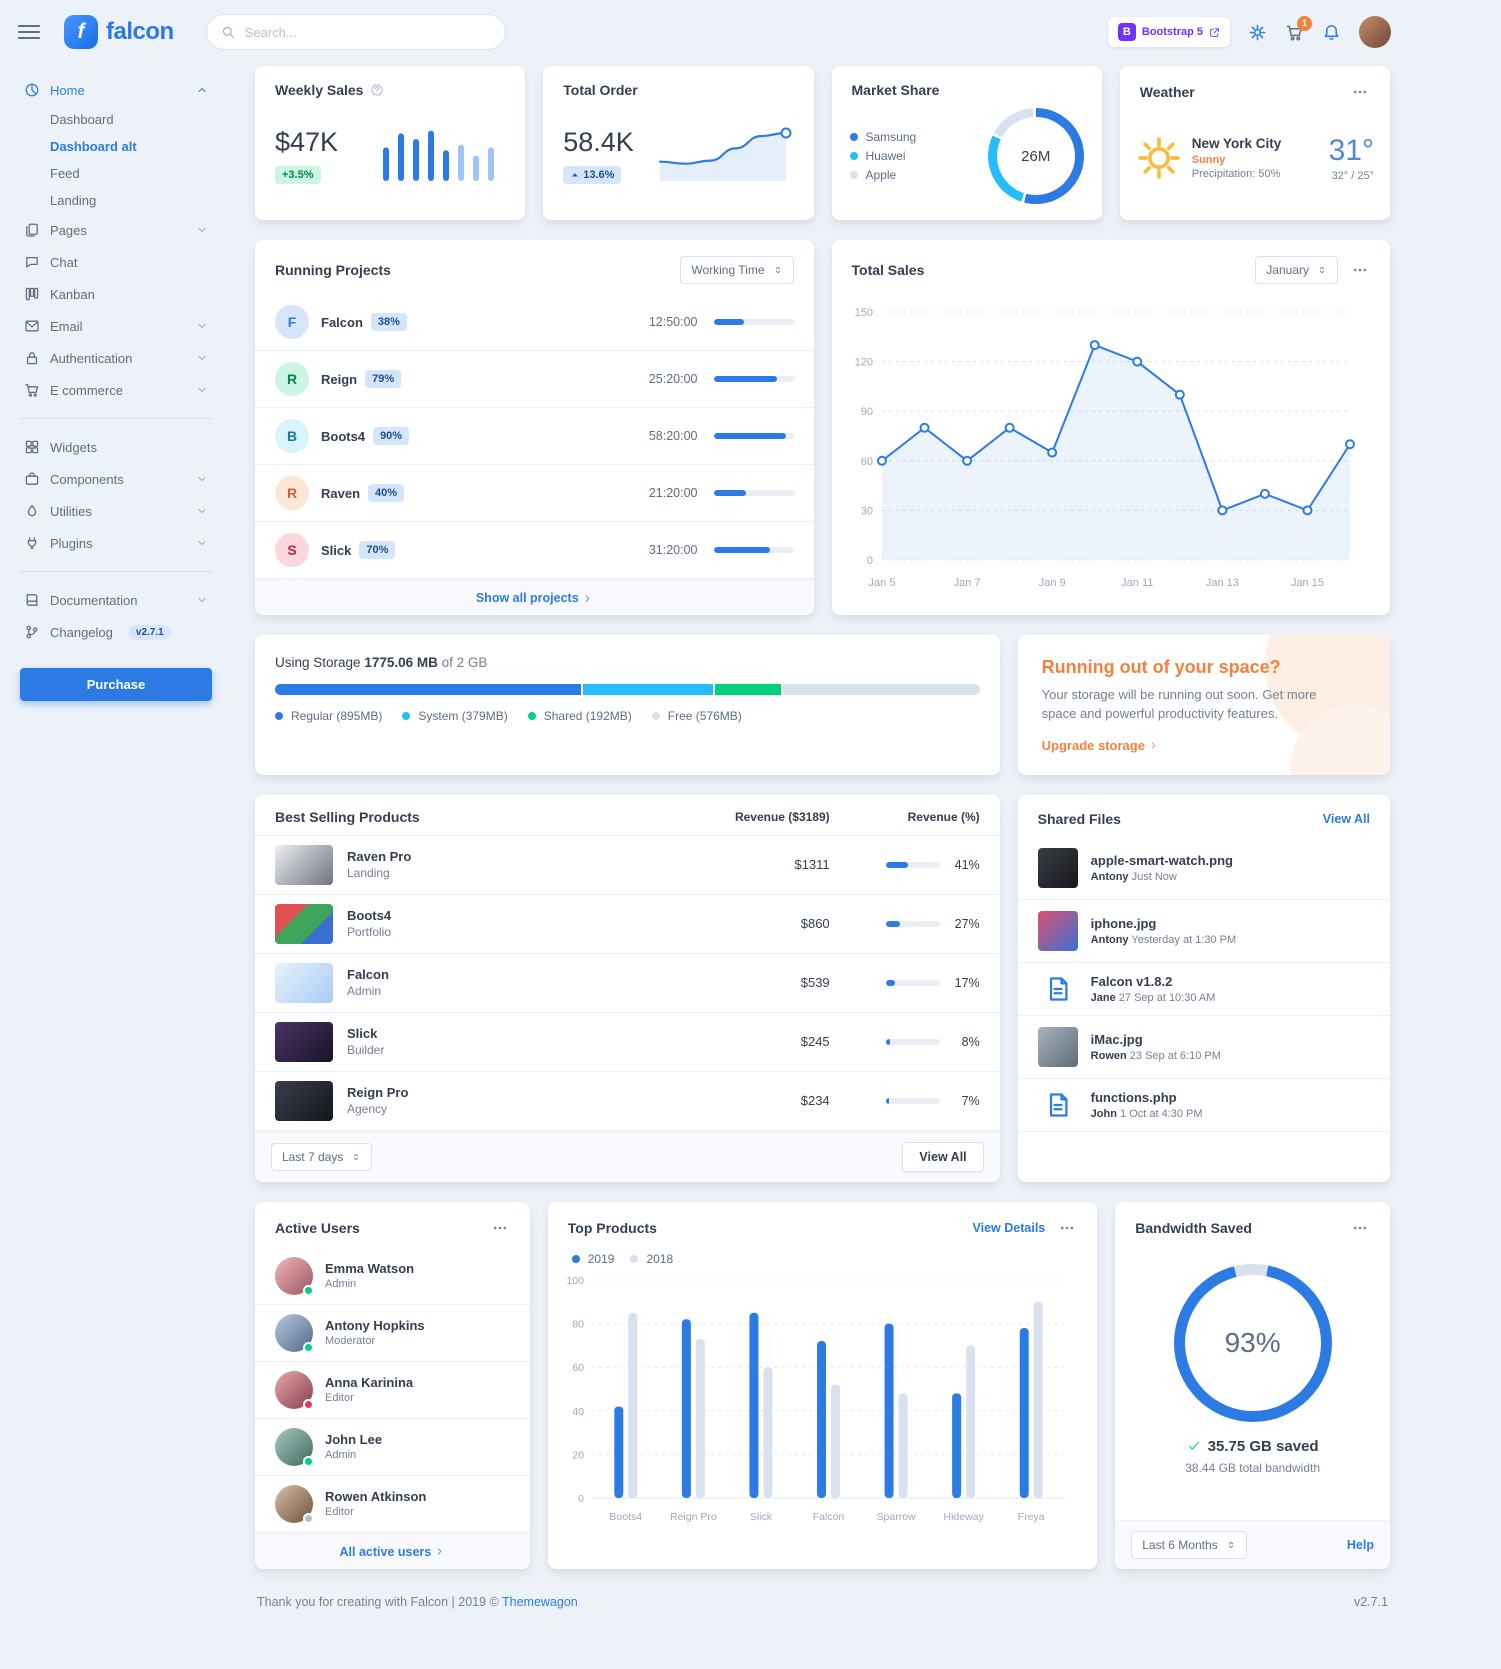 This screenshot has height=1669, width=1501. What do you see at coordinates (350, 1341) in the screenshot?
I see `user-role: Moderator` at bounding box center [350, 1341].